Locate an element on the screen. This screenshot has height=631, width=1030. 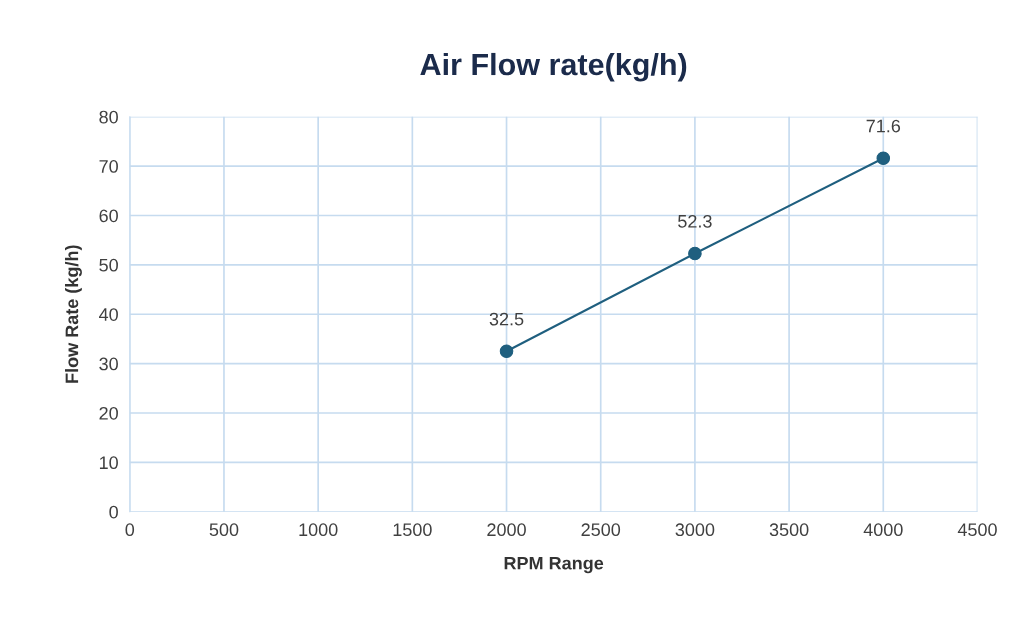
y-tick-label: 80 is located at coordinates (108, 117).